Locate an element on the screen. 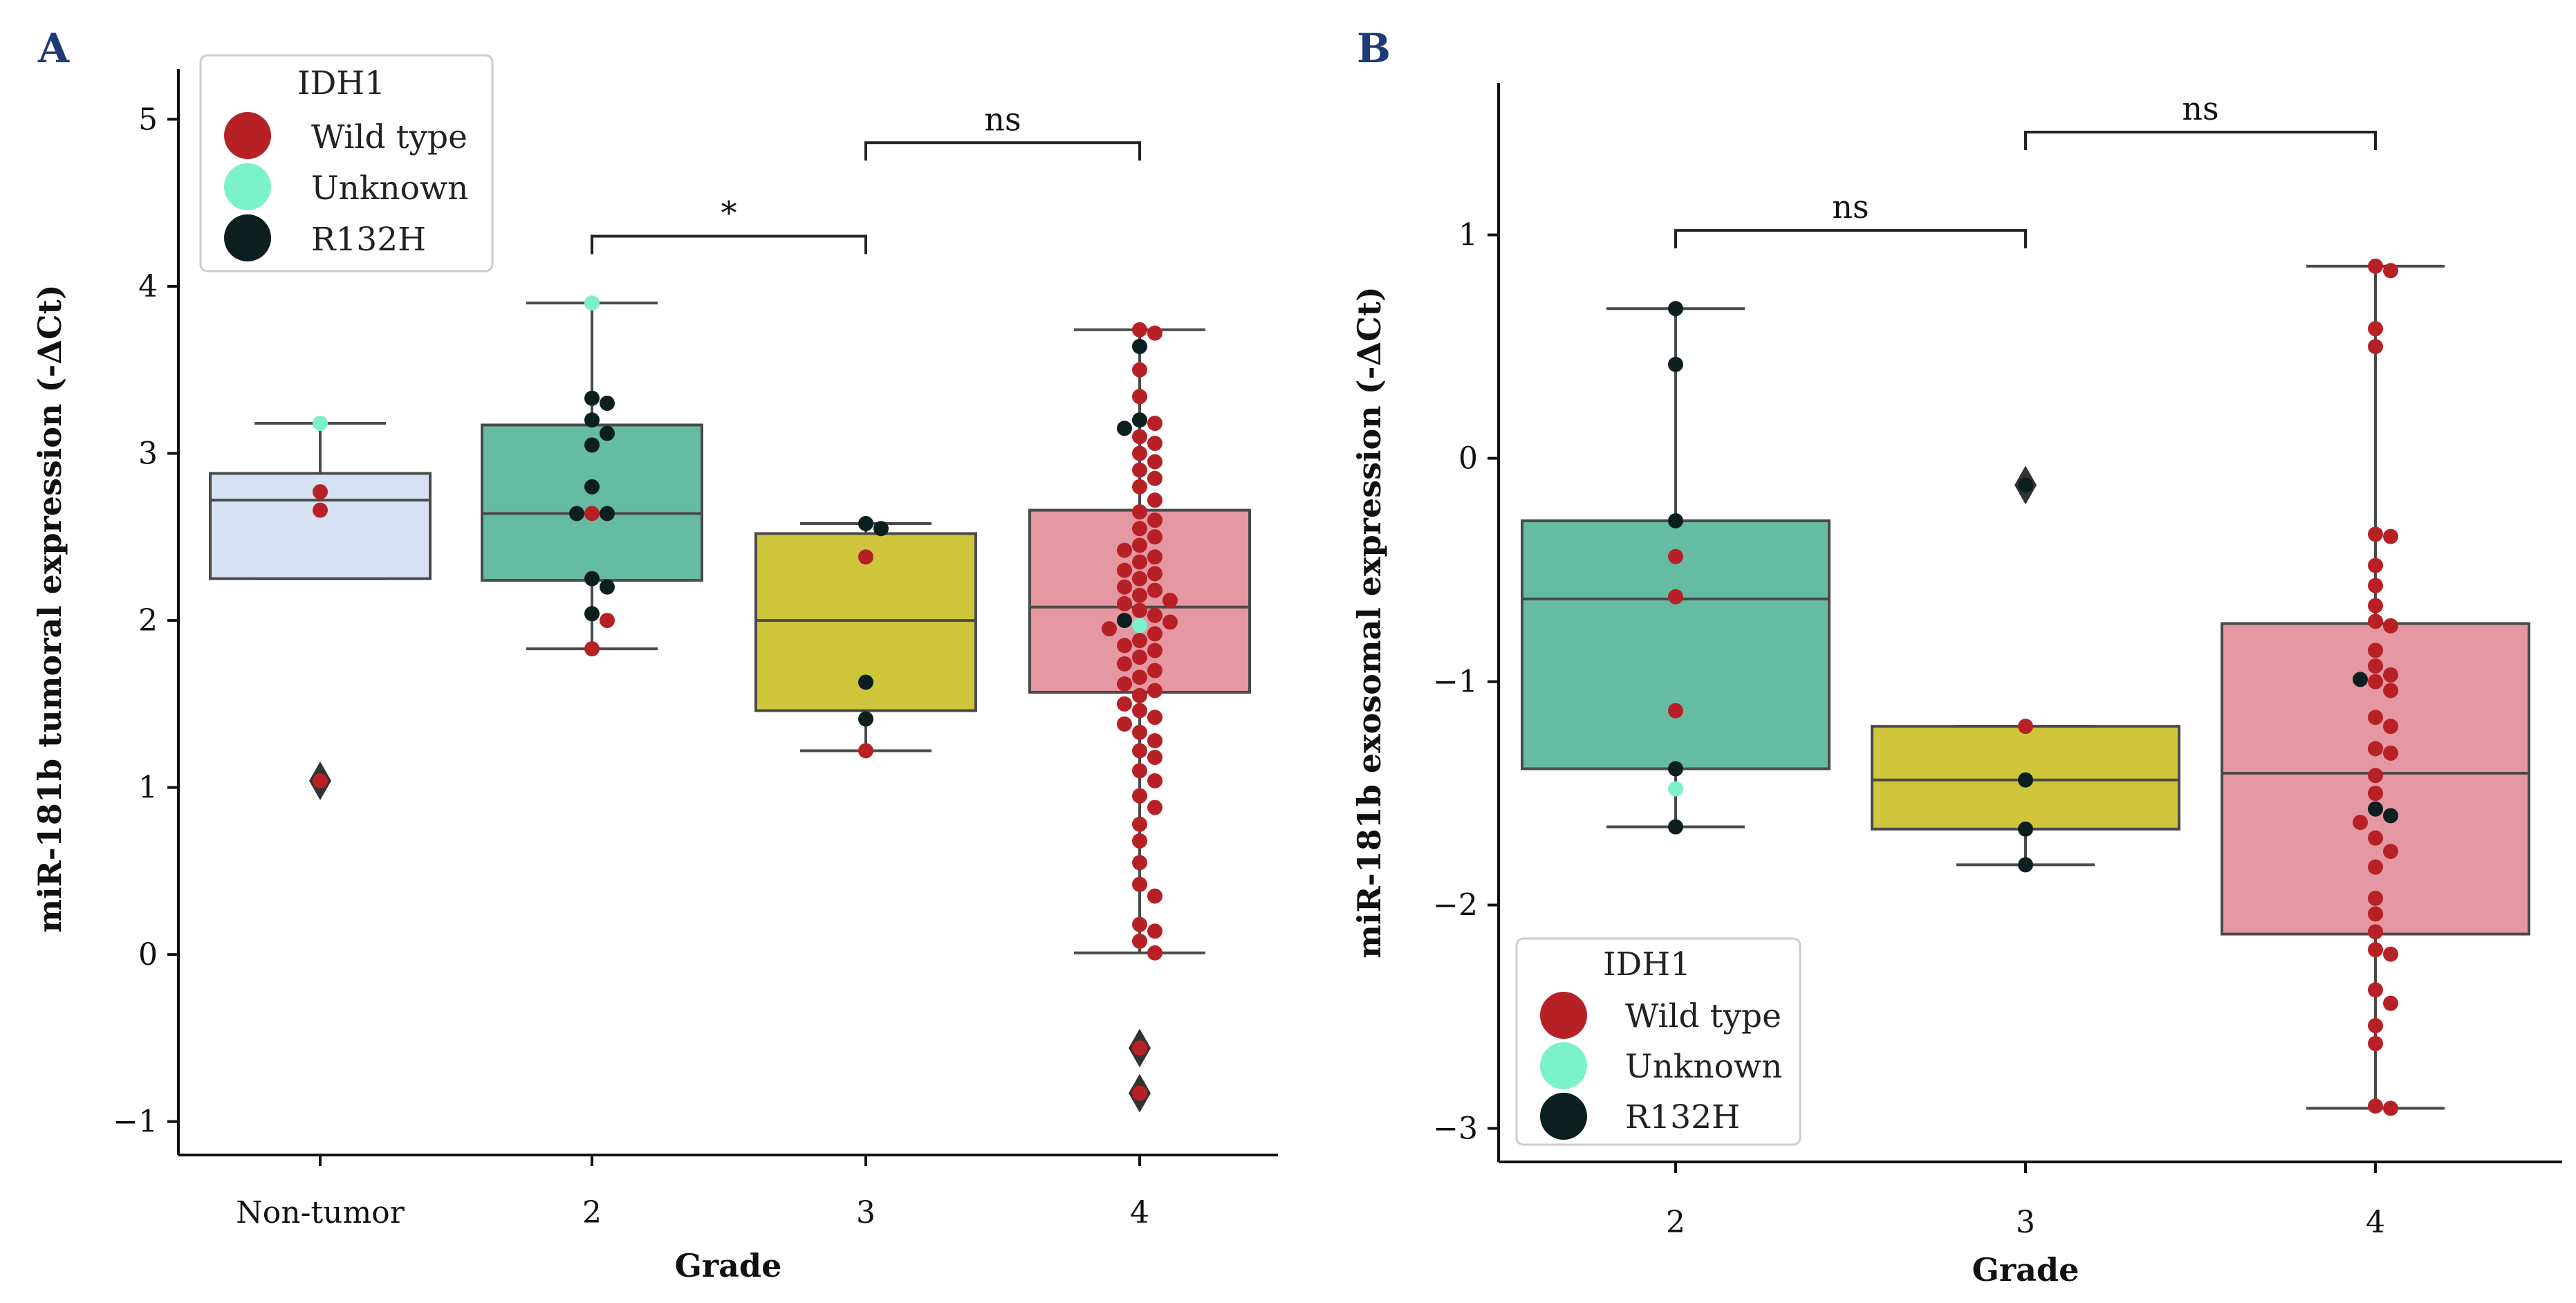  panel-a-x-ticks: Non-tumor 2 3 4 is located at coordinates (693, 1192).